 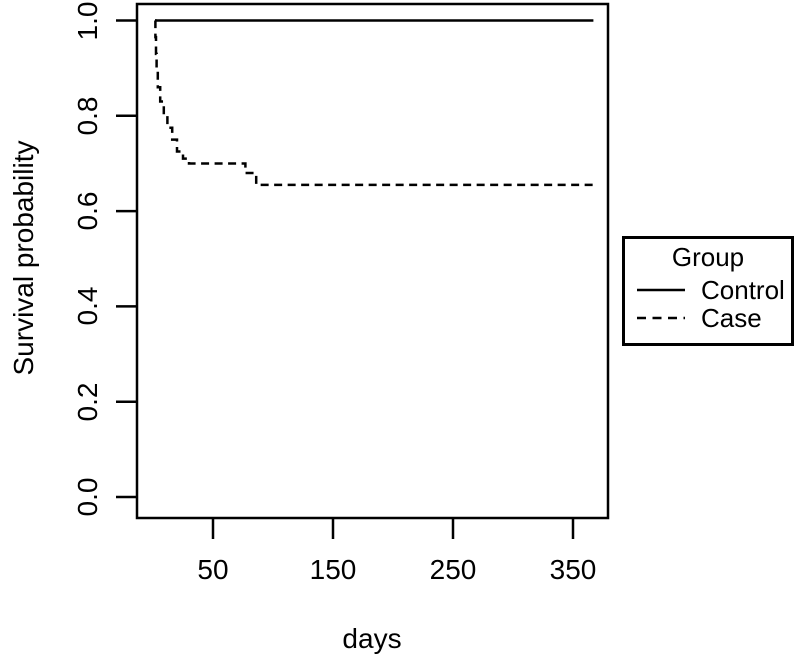 I want to click on legend-title: Group, so click(x=708, y=257).